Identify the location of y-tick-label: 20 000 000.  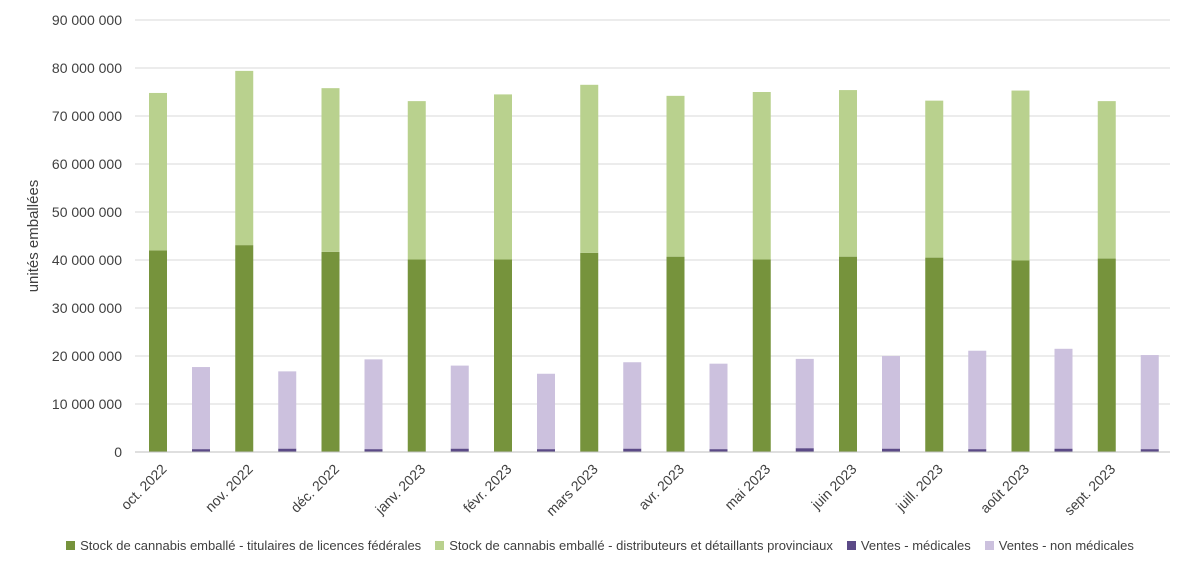
(87, 356).